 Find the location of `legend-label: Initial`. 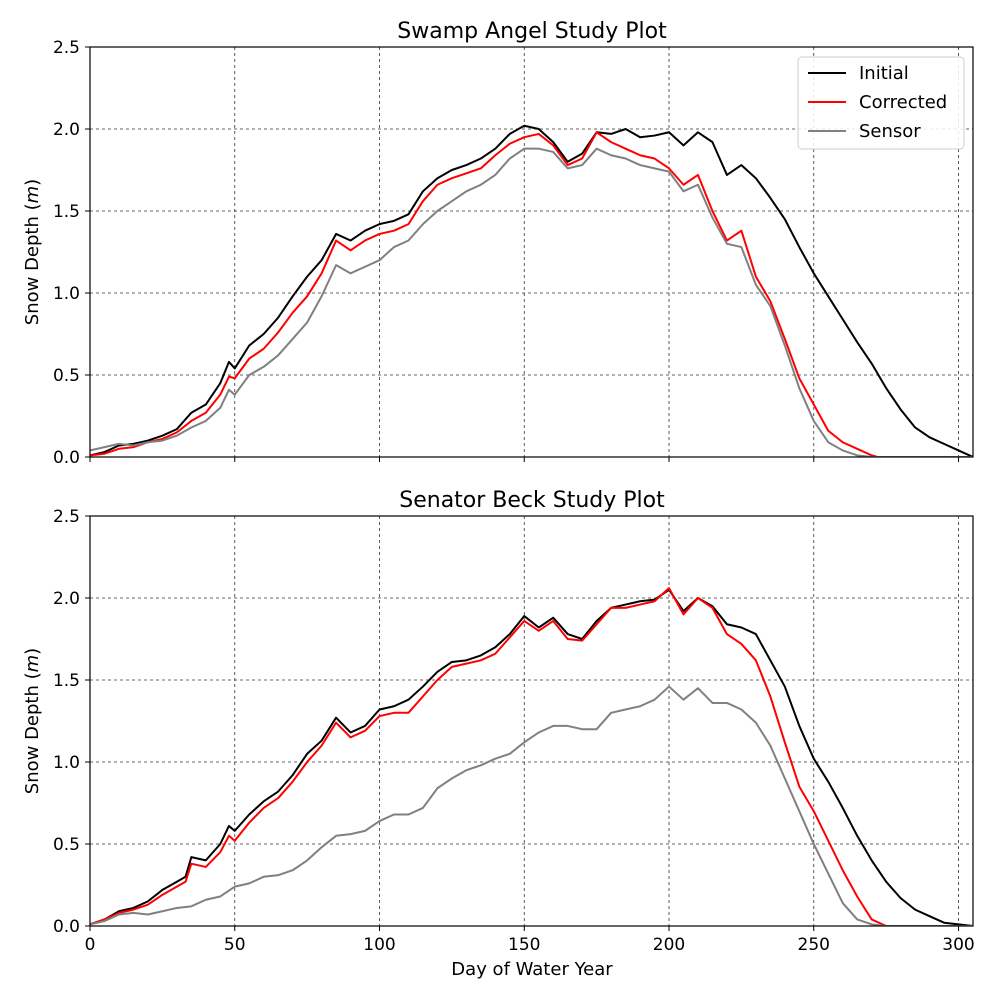

legend-label: Initial is located at coordinates (884, 73).